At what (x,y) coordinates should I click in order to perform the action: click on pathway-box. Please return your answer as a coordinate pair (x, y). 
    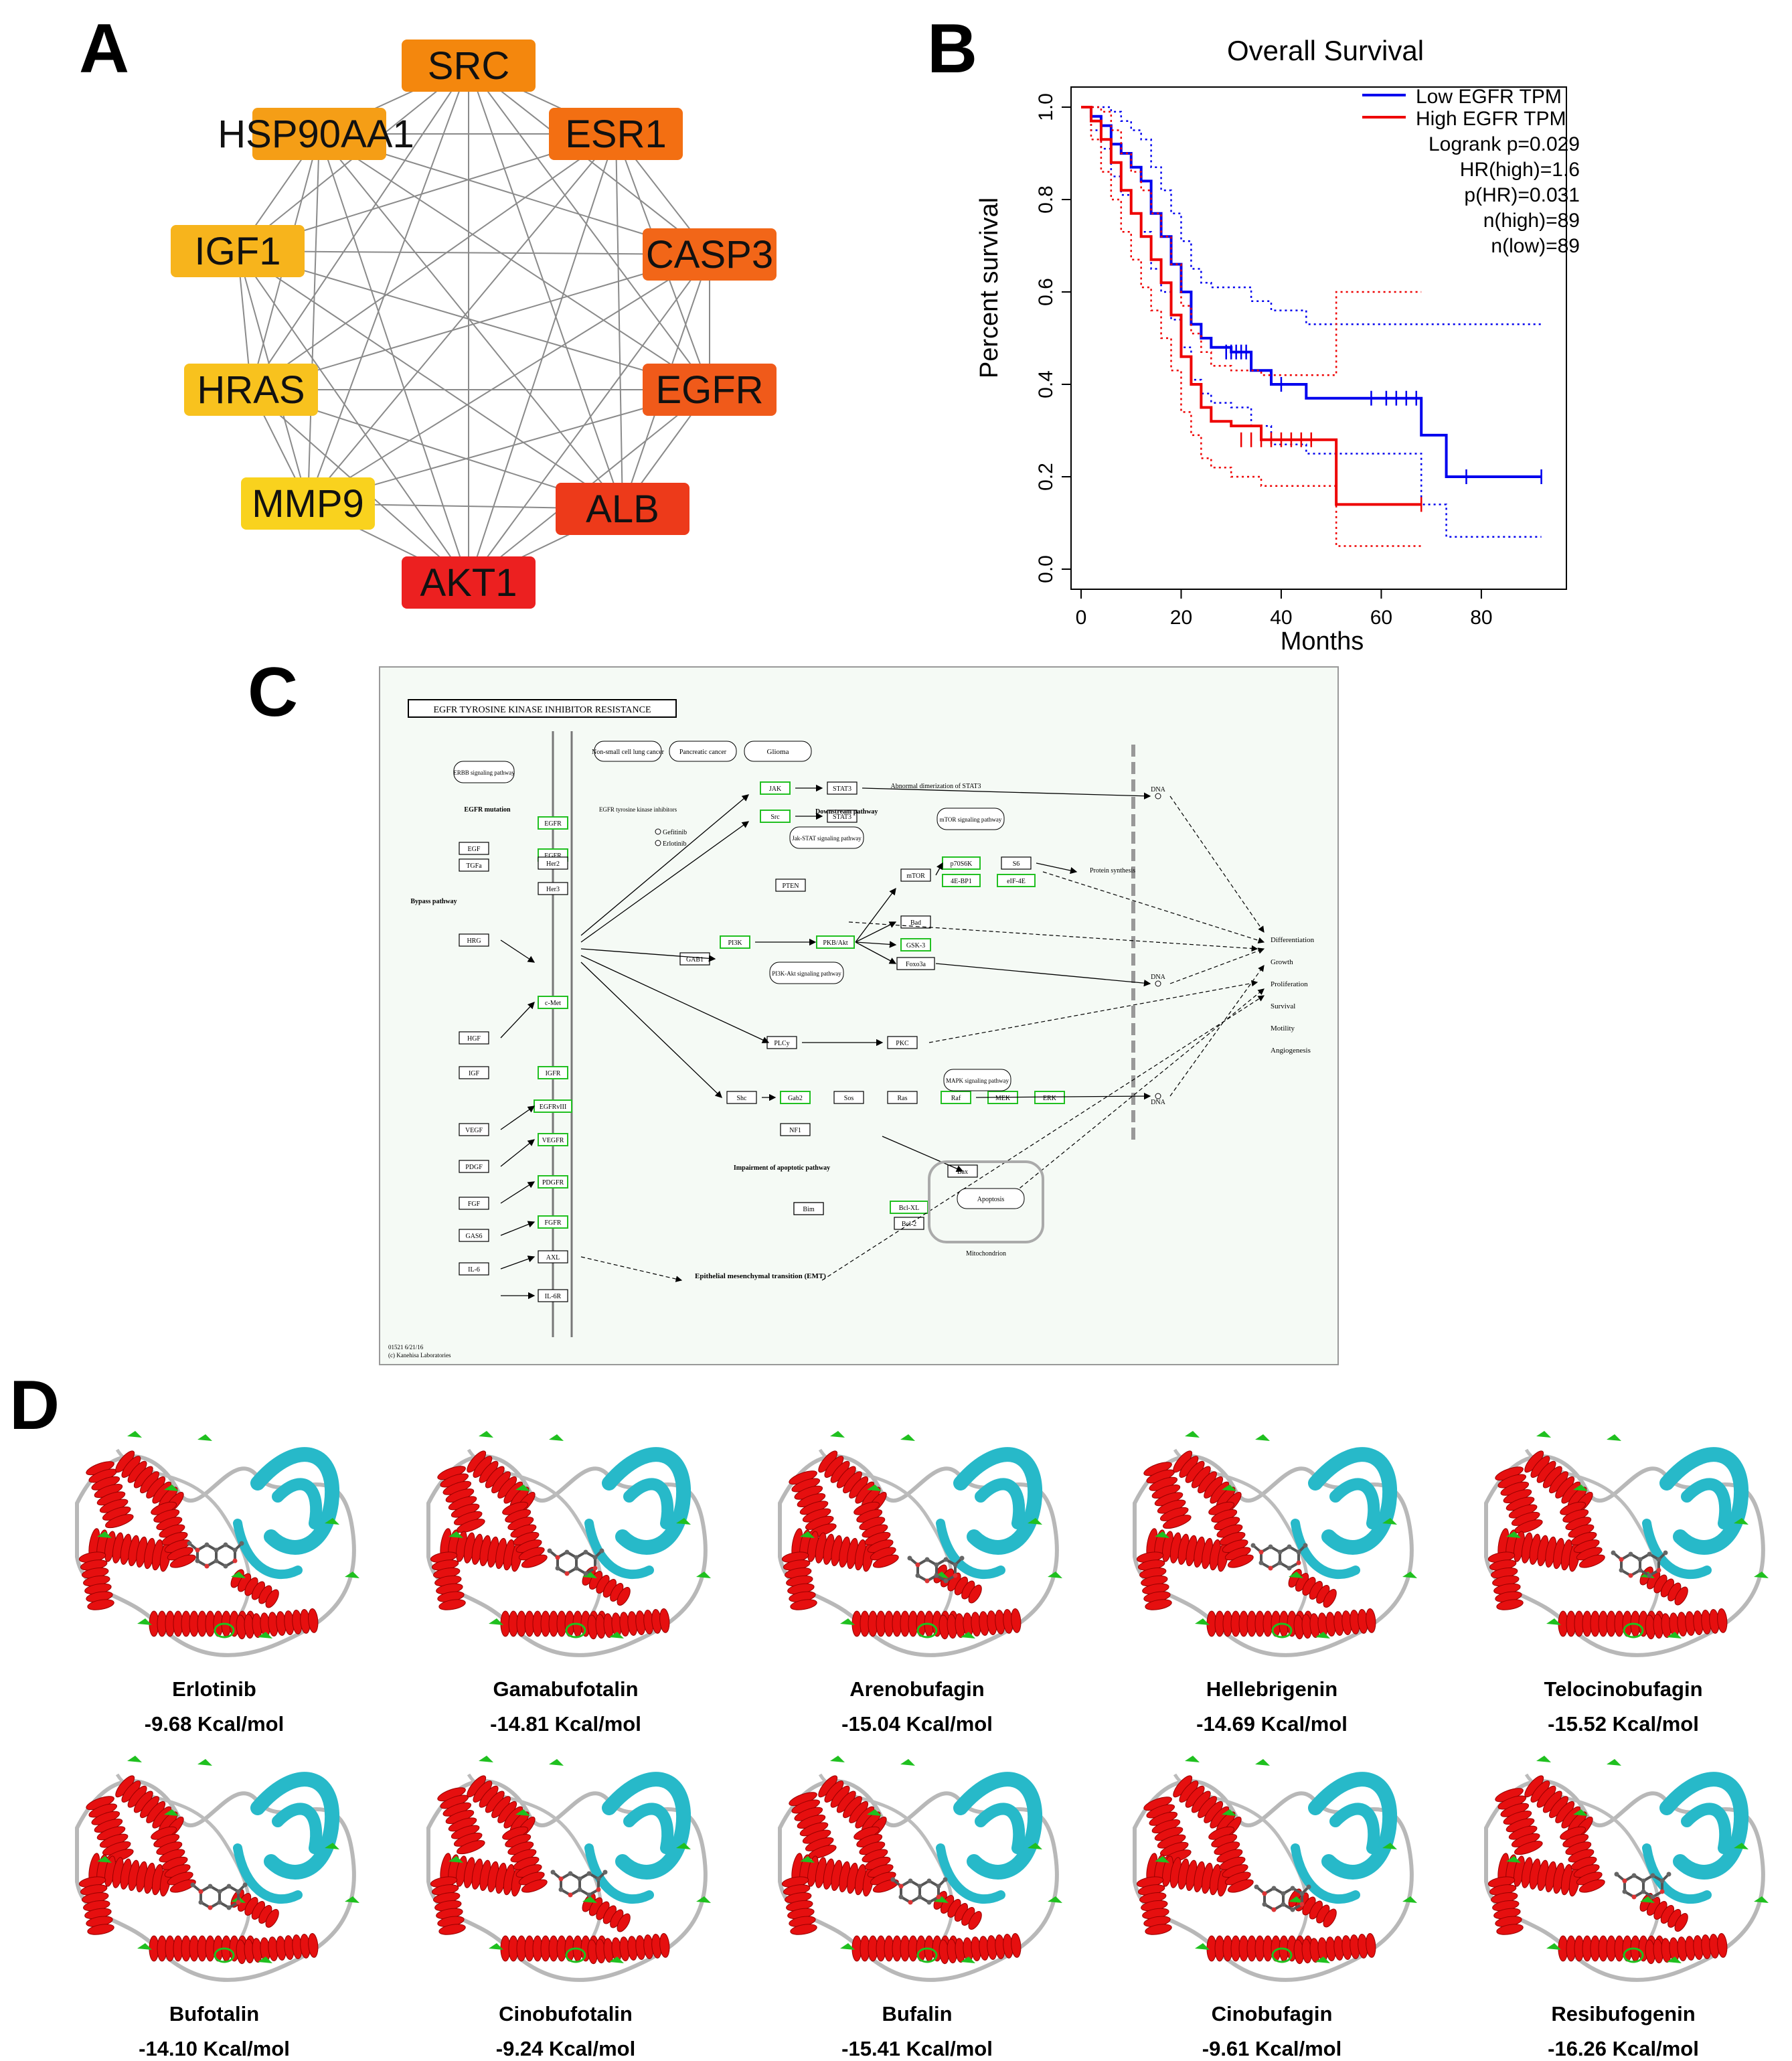
    Looking at the image, I should click on (807, 973).